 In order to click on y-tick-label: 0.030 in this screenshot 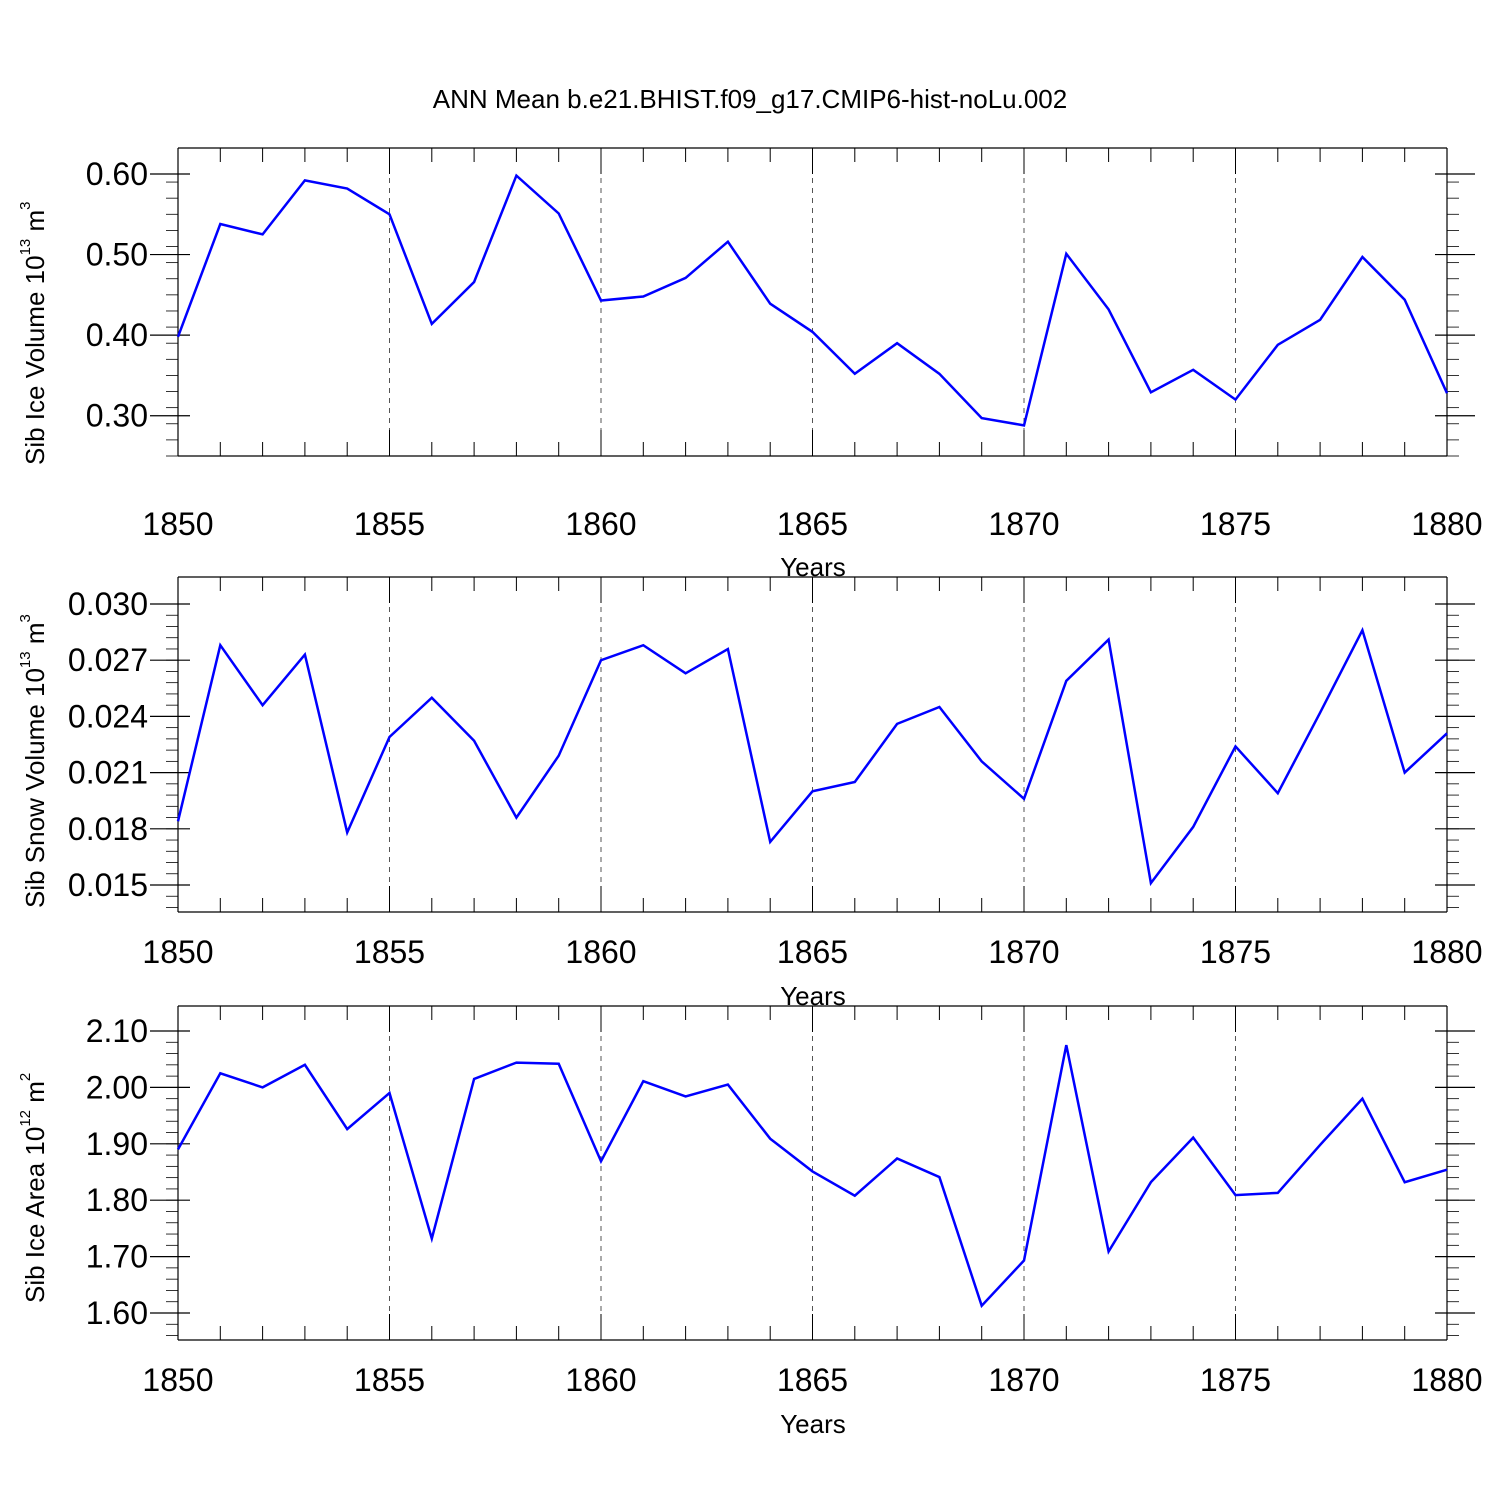, I will do `click(108, 604)`.